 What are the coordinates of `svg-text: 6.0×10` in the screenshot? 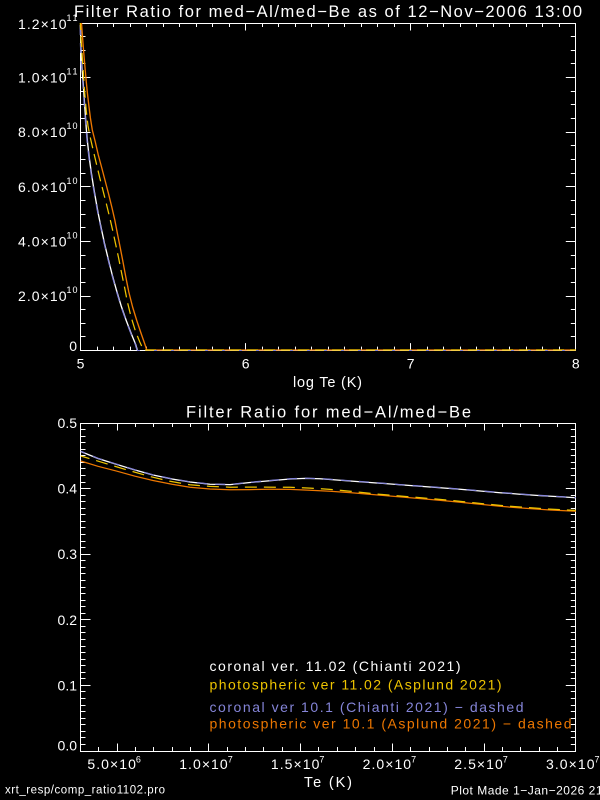 It's located at (42, 187).